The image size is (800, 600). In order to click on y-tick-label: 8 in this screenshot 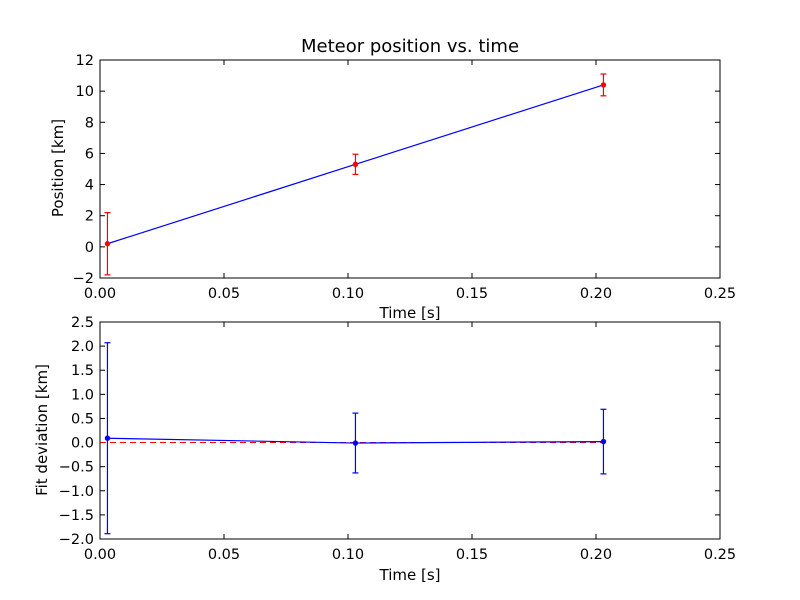, I will do `click(89, 123)`.